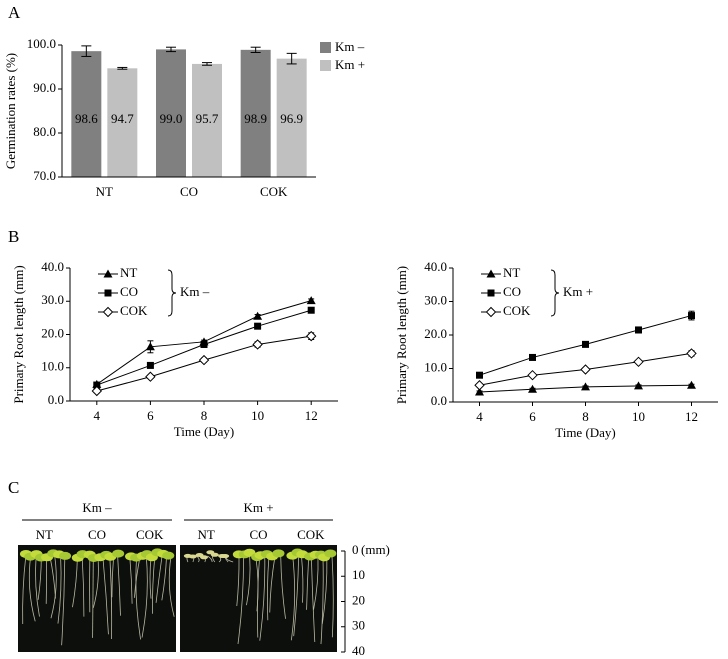 The image size is (728, 659). What do you see at coordinates (375, 549) in the screenshot?
I see `scale-unit: (mm)` at bounding box center [375, 549].